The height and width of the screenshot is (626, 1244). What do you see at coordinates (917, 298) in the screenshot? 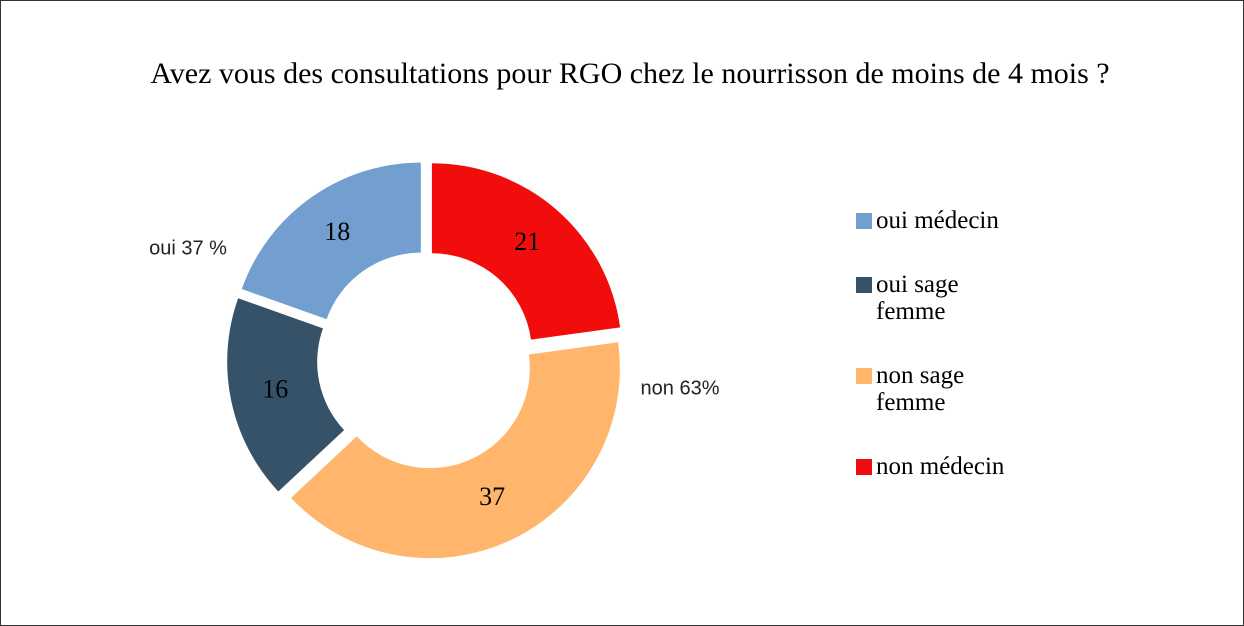
I see `legend-label: oui sage femme` at bounding box center [917, 298].